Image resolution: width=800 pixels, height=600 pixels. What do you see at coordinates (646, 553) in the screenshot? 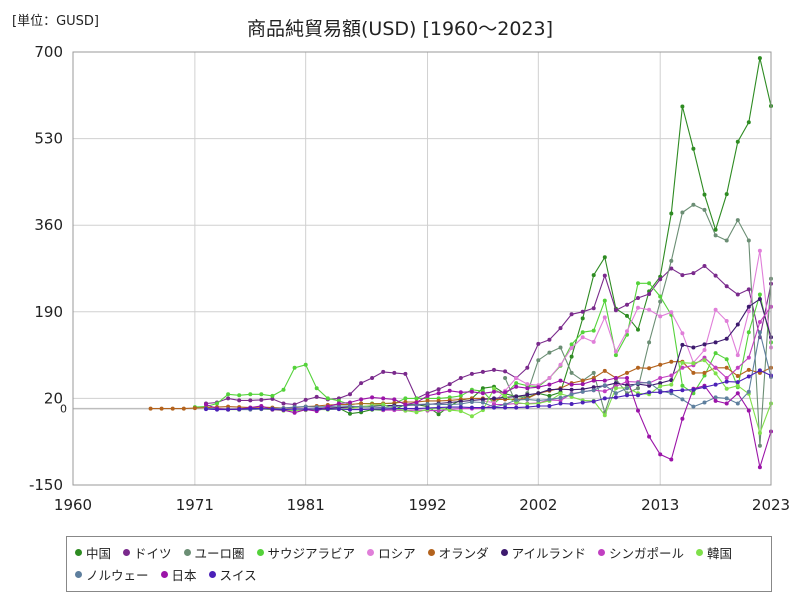
I see `legend-label: シンガポール` at bounding box center [646, 553].